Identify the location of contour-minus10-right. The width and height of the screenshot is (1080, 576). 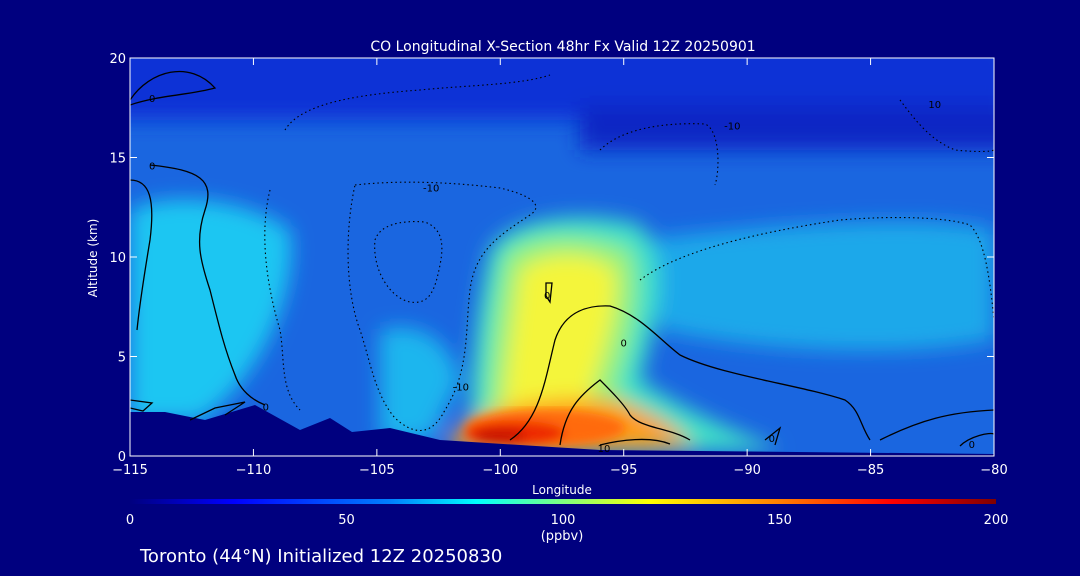
(816, 268).